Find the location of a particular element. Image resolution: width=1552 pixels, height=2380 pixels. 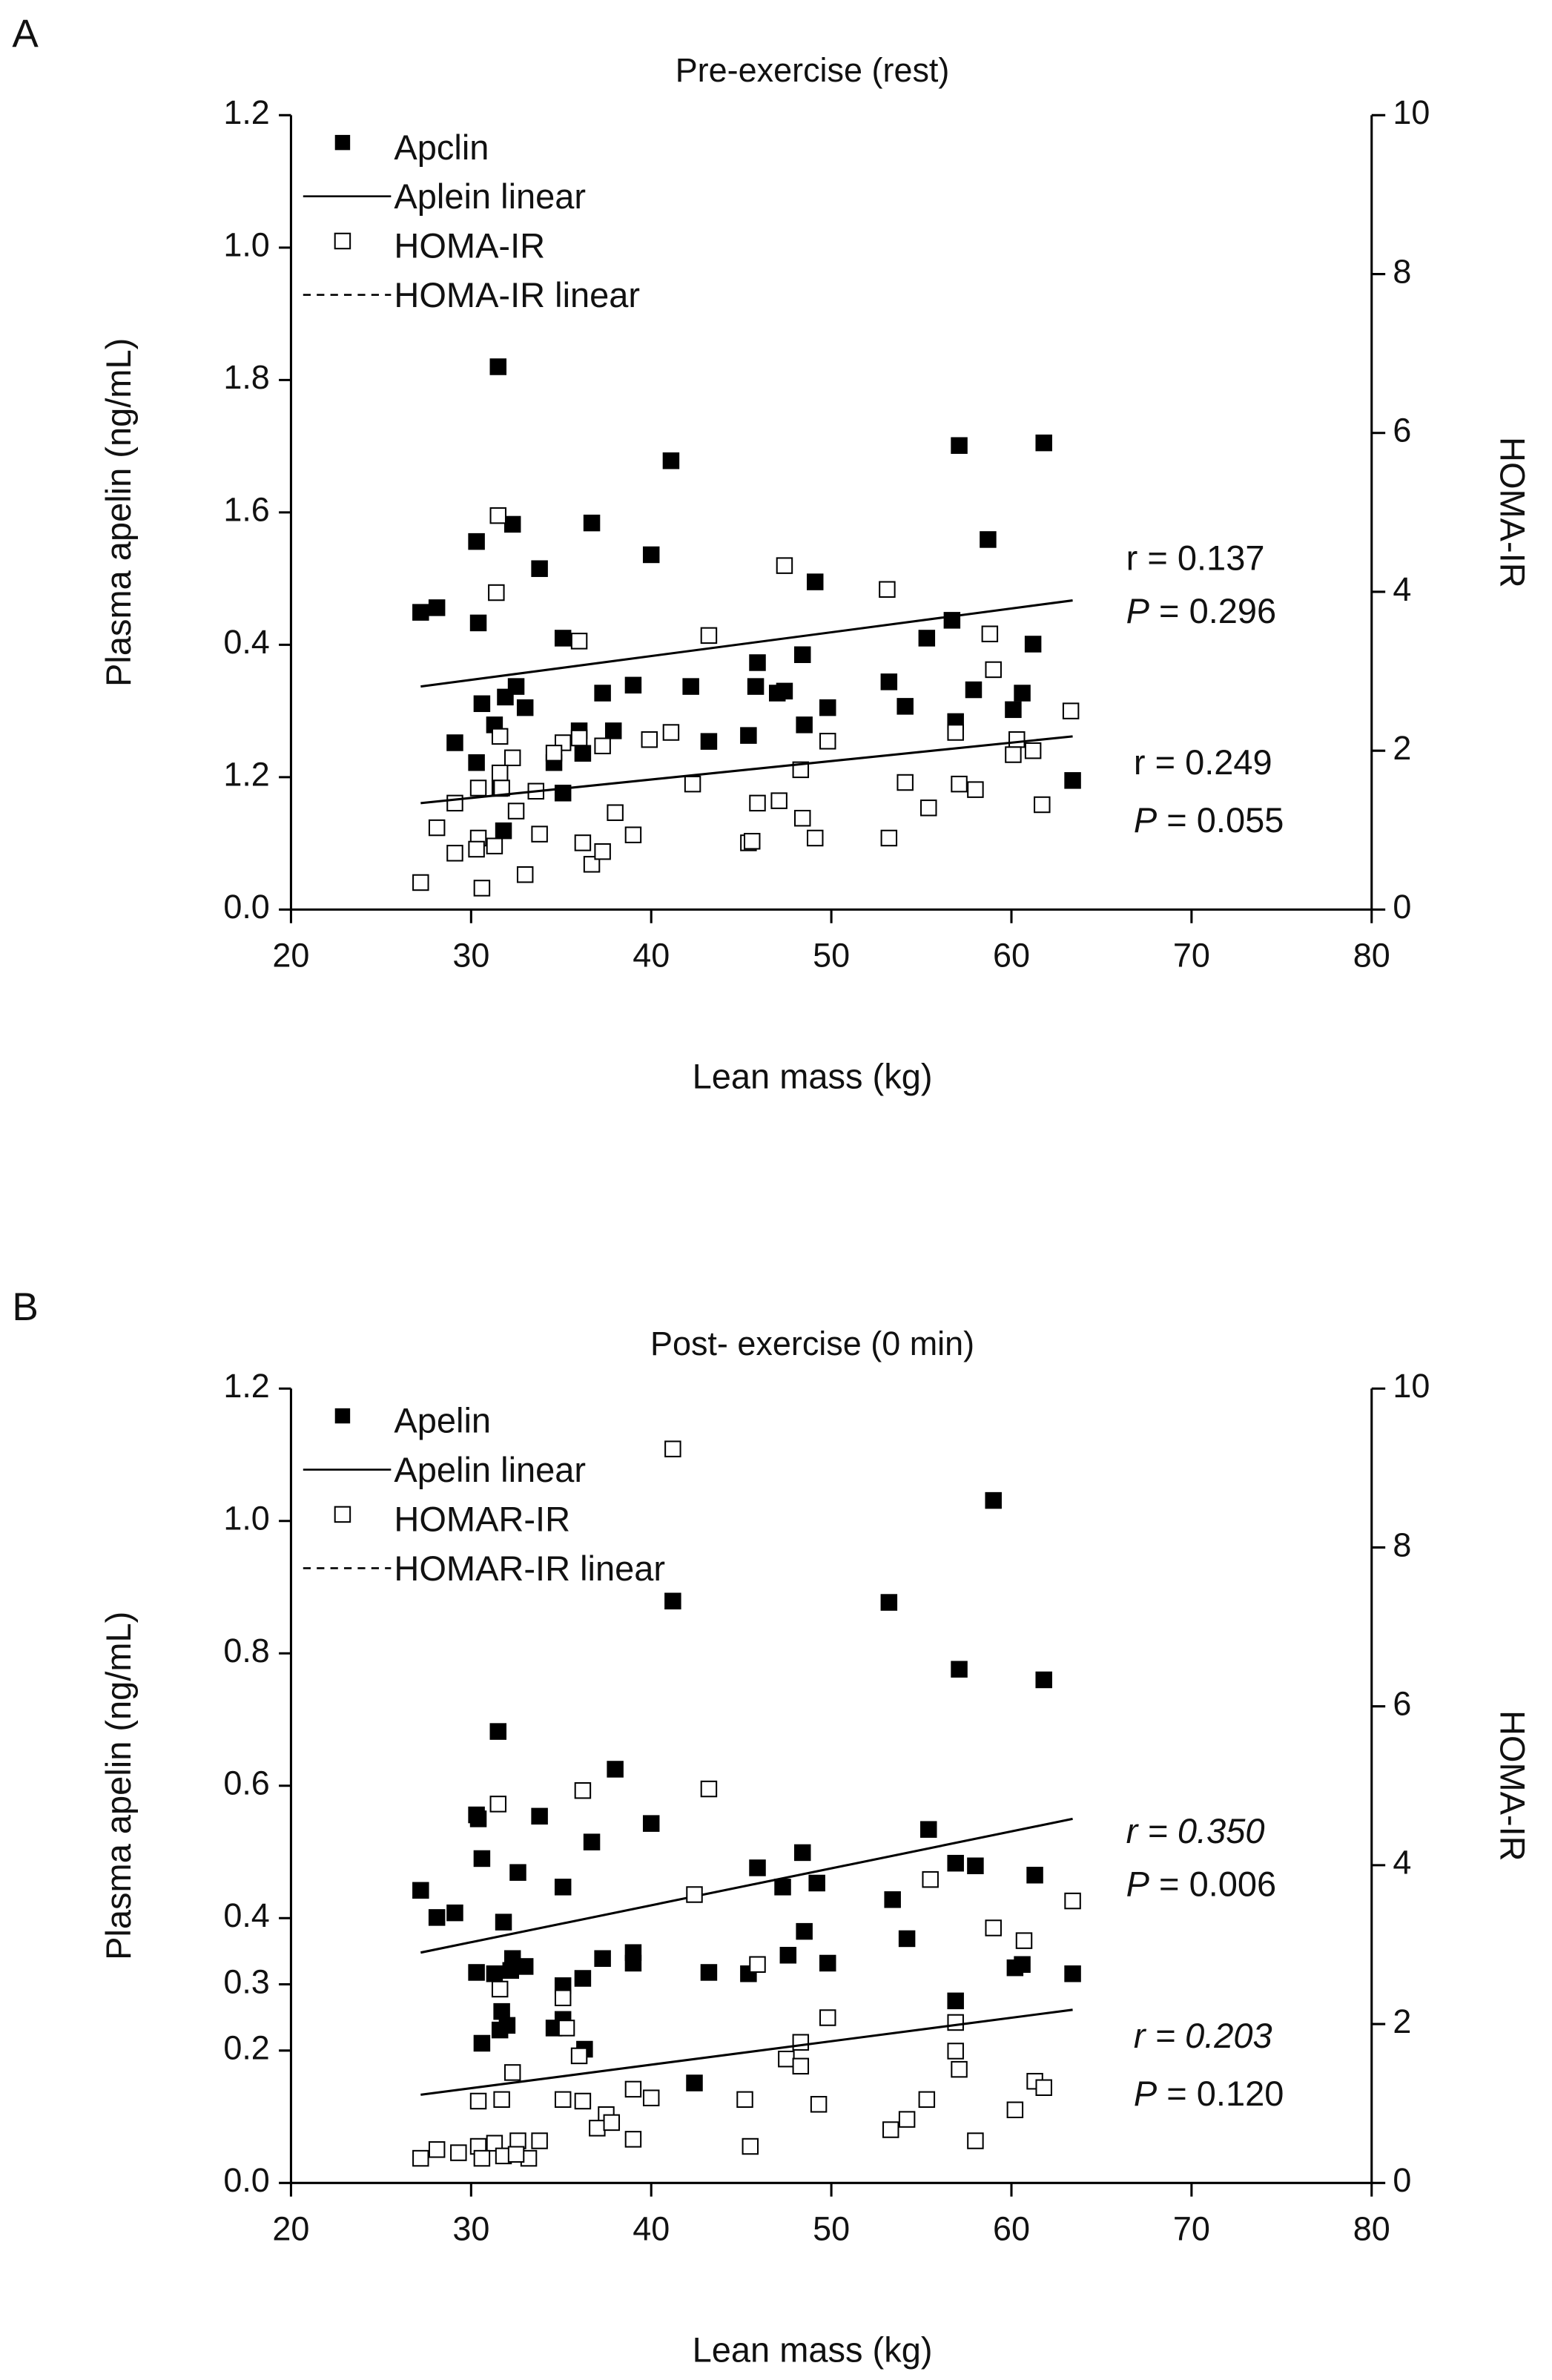

legend-marker is located at coordinates (342, 241).